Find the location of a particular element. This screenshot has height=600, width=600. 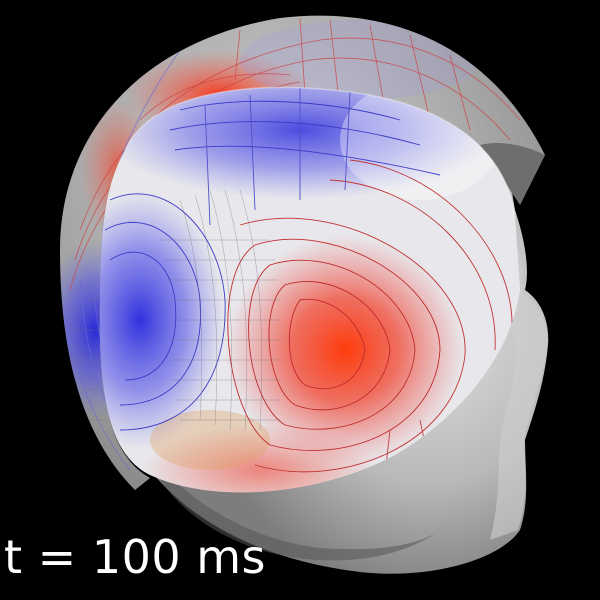

time-label: t = 100 ms is located at coordinates (135, 557).